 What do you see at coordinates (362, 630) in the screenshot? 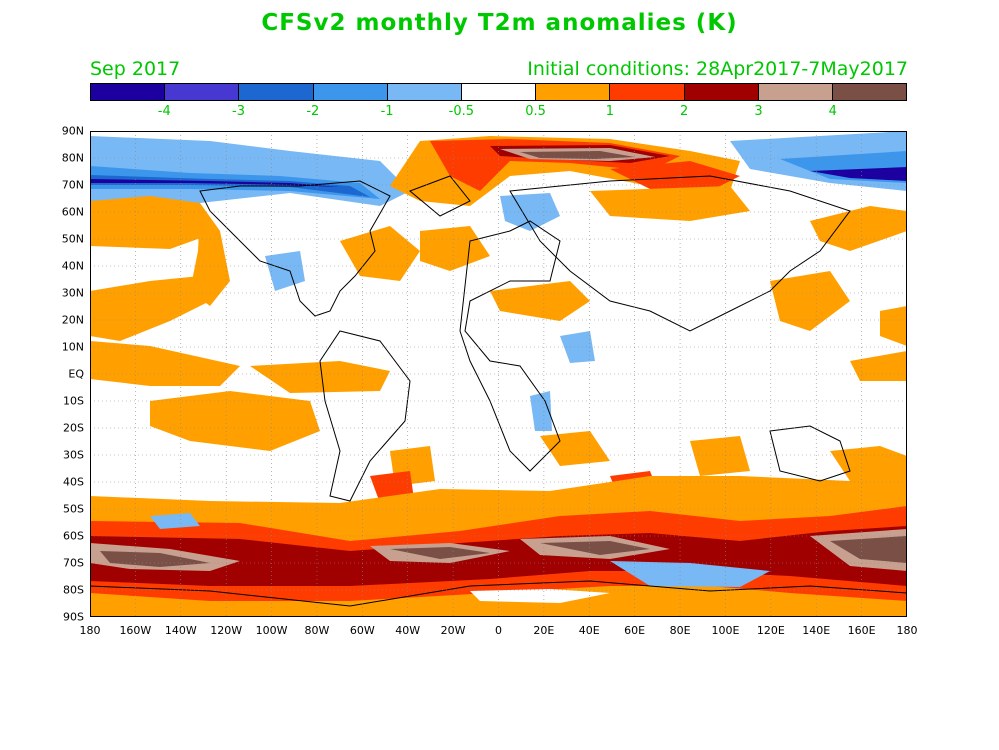
I see `longitude-label: 60W` at bounding box center [362, 630].